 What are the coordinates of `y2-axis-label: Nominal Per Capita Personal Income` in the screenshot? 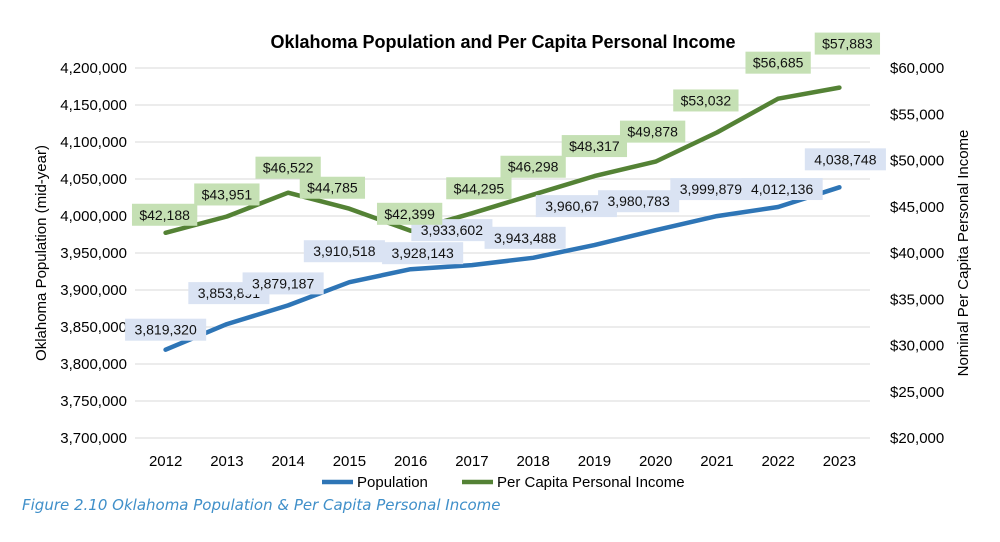 It's located at (963, 253).